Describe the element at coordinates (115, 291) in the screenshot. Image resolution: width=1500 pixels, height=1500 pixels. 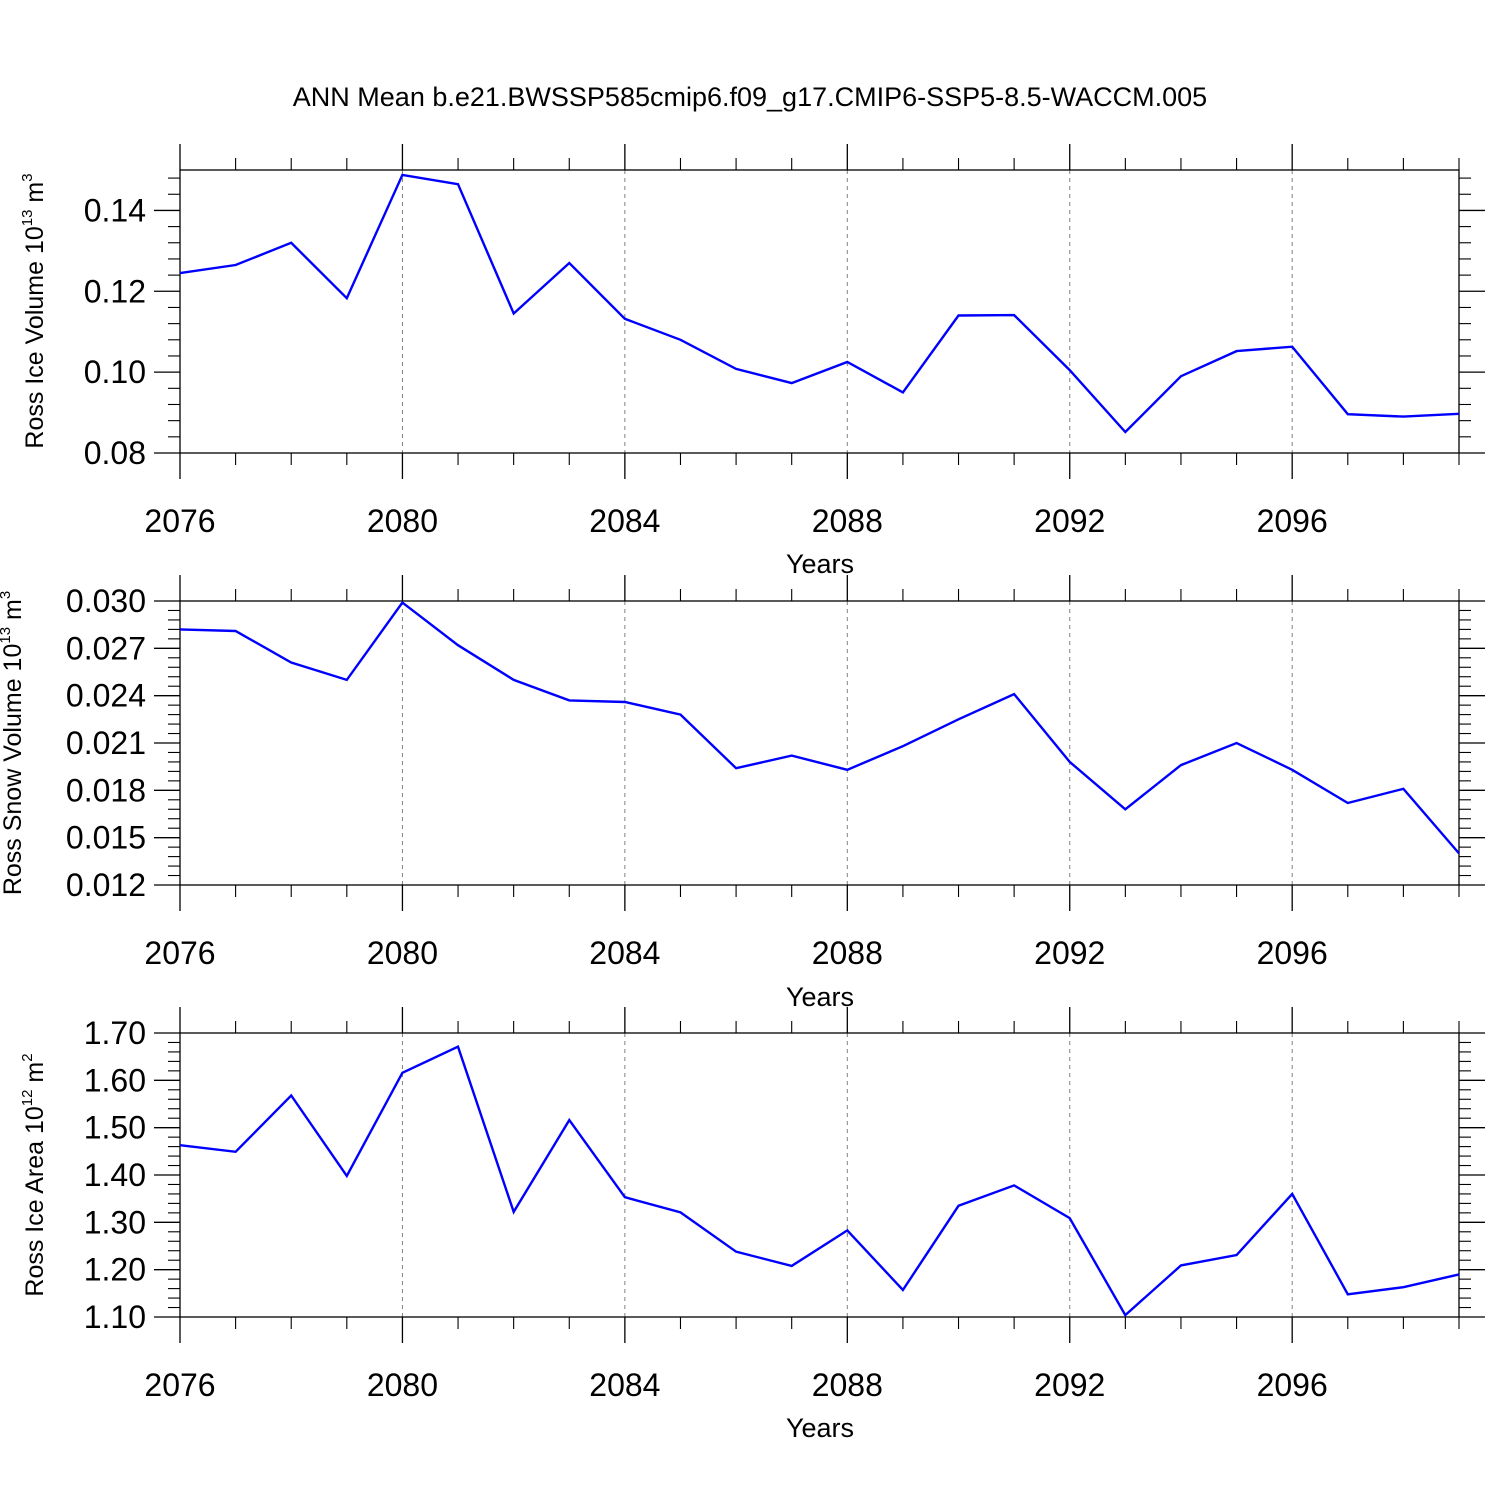
I see `y-tick-label: 0.12` at that location.